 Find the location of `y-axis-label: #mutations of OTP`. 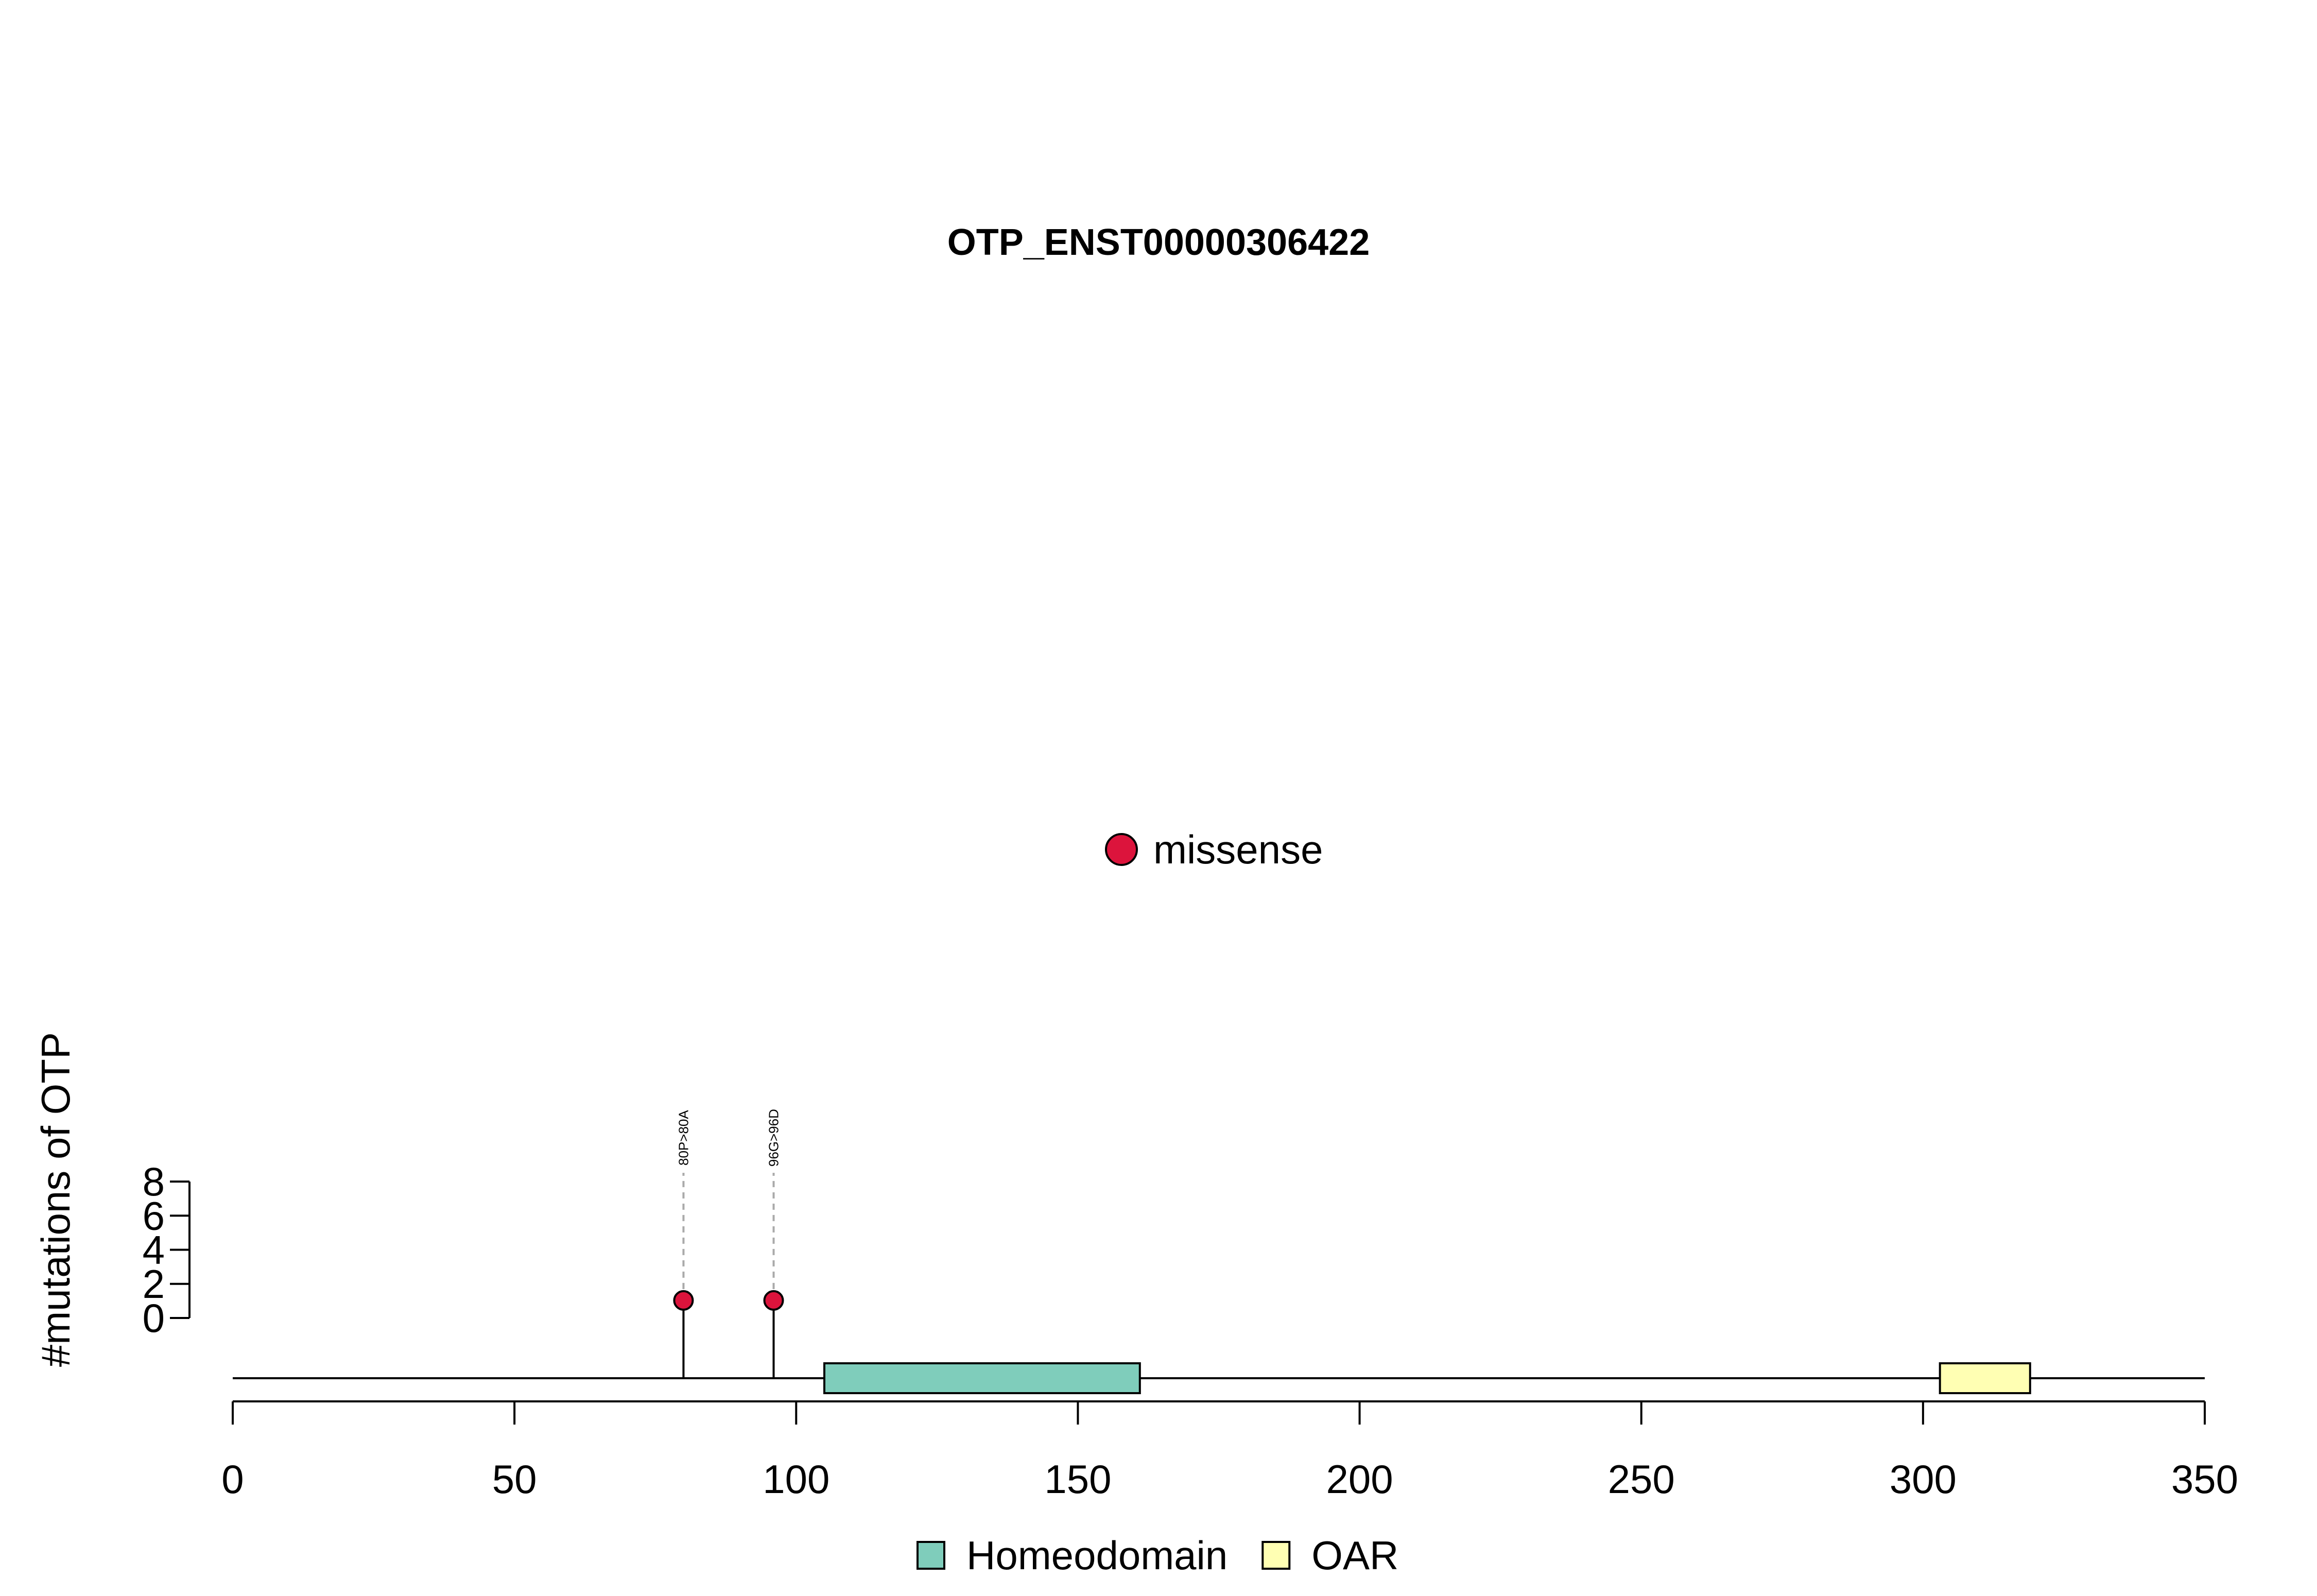

y-axis-label: #mutations of OTP is located at coordinates (55, 1199).